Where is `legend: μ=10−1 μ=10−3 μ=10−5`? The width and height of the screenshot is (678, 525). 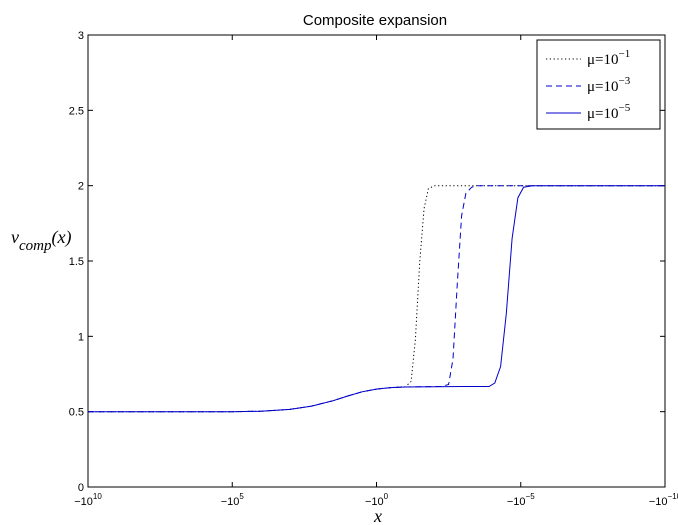
legend: μ=10−1 μ=10−3 μ=10−5 is located at coordinates (598, 84).